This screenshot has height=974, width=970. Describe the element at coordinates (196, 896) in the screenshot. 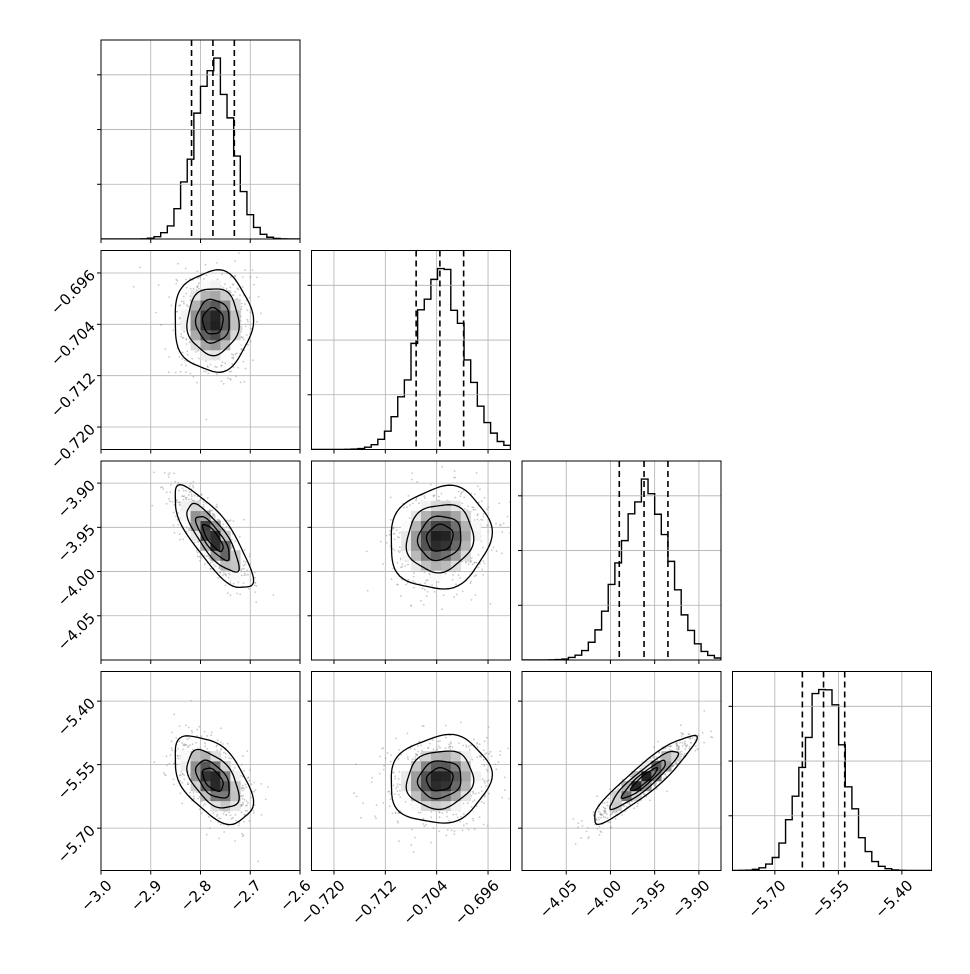

I see `x-tick-label-p0: −2.8` at that location.